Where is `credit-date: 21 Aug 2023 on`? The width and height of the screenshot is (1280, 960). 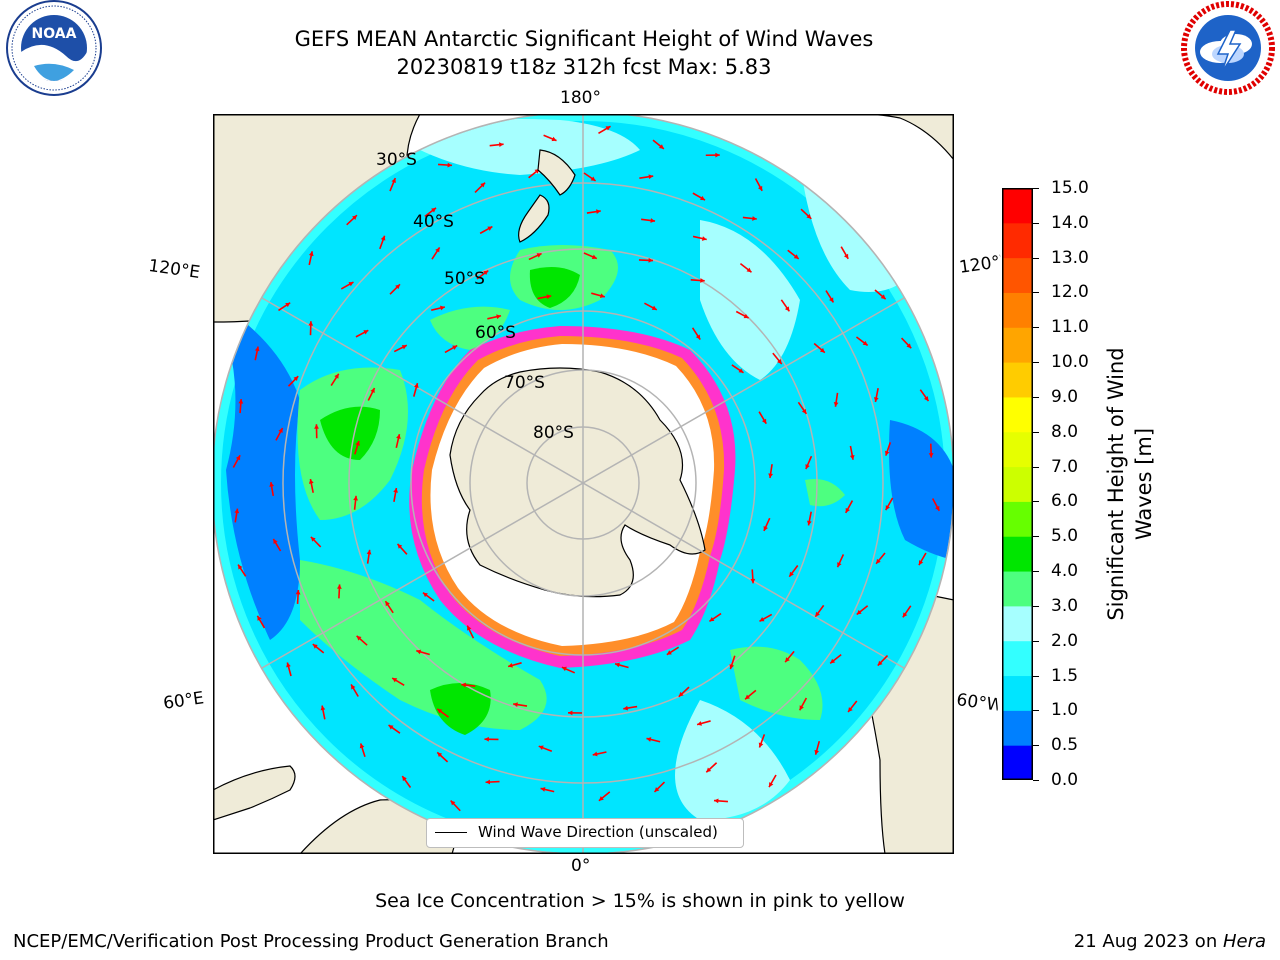 credit-date: 21 Aug 2023 on is located at coordinates (1148, 941).